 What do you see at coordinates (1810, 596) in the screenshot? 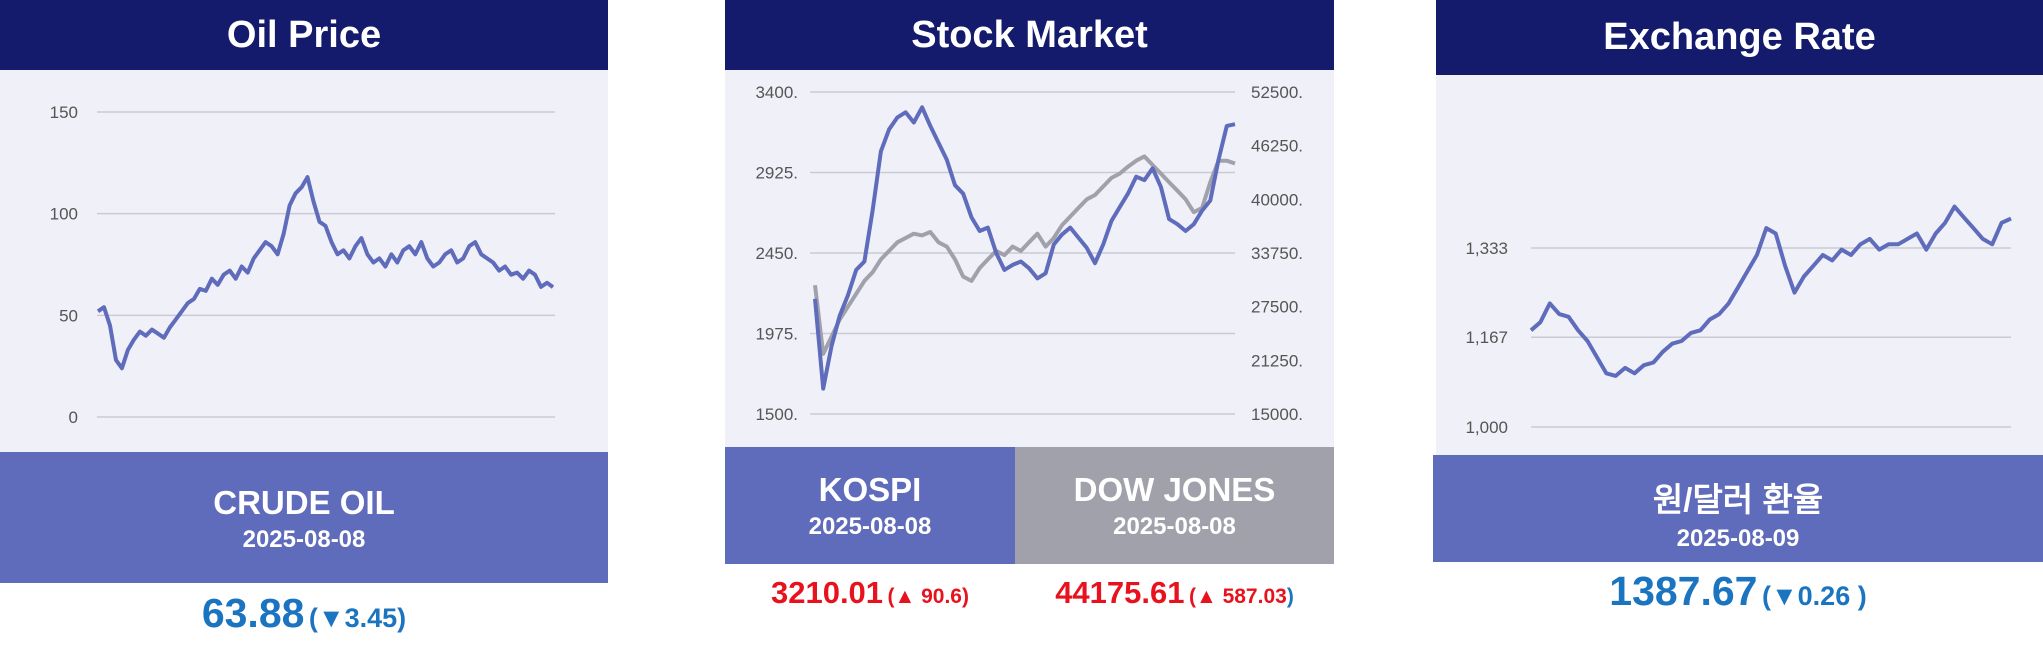
I see `fx-change: ▼0.26` at bounding box center [1810, 596].